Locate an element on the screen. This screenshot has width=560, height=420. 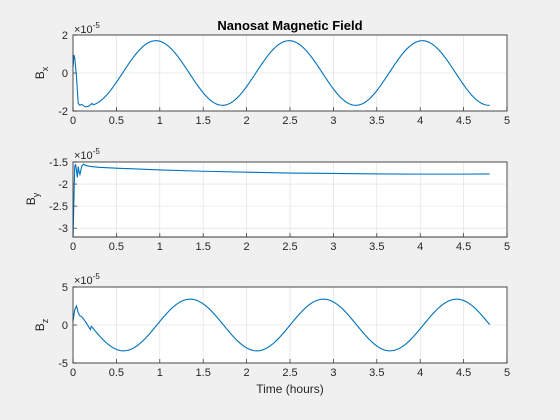
y-tick-label: -2.5 is located at coordinates (58, 207).